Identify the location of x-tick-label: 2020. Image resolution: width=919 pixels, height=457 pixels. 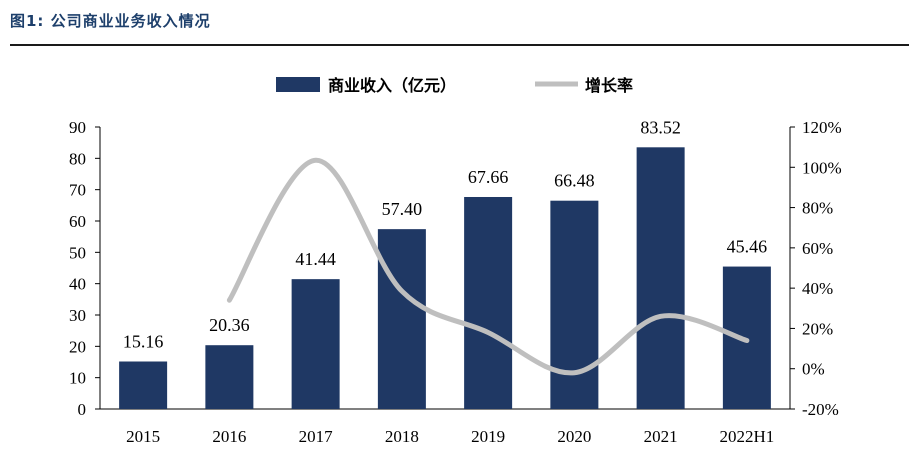
(574, 436).